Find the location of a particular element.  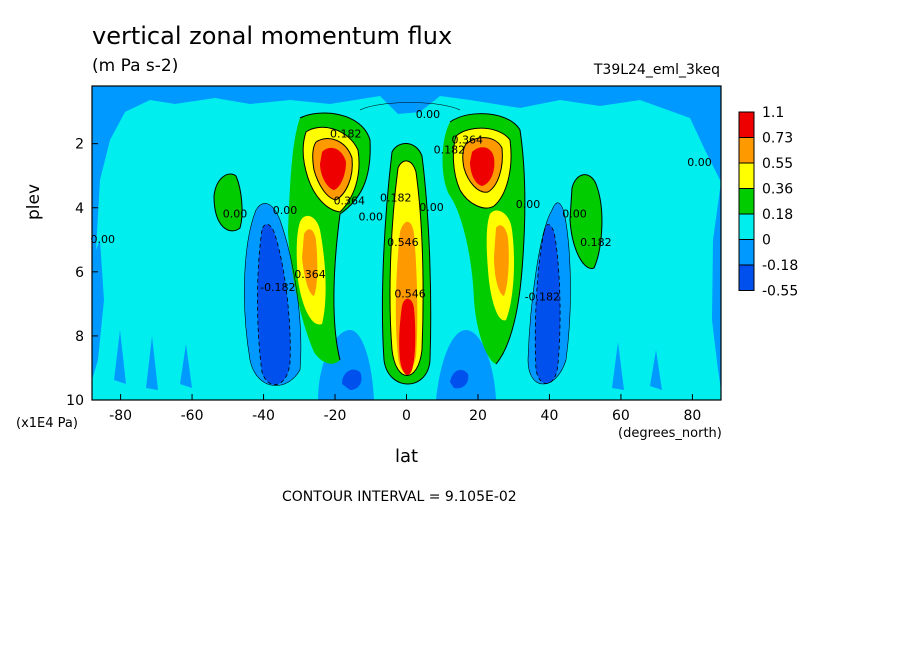

legend-level-label: -0.55 is located at coordinates (780, 292).